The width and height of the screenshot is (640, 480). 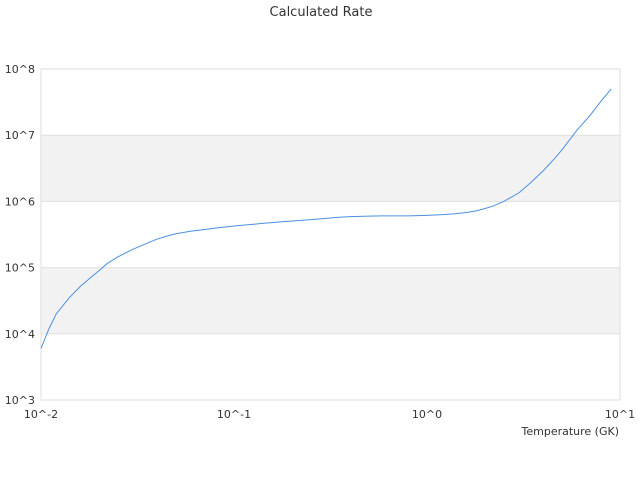 What do you see at coordinates (329, 414) in the screenshot?
I see `x-tick-labels: 10^-2 10^-1 10^0 10^1` at bounding box center [329, 414].